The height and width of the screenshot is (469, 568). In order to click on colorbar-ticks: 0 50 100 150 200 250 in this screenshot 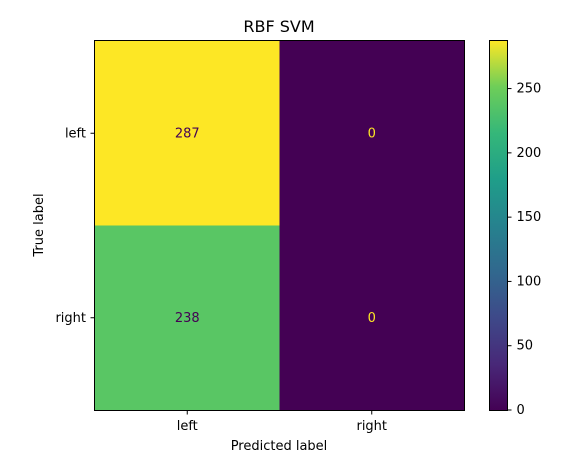, I will do `click(524, 250)`.